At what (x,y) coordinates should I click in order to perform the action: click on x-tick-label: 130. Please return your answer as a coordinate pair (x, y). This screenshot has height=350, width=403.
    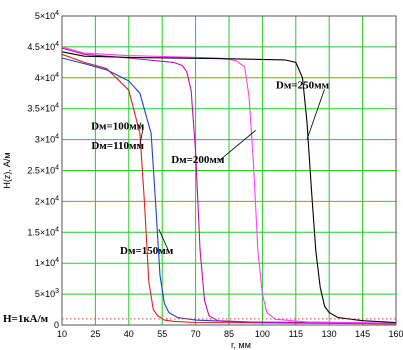
    Looking at the image, I should click on (329, 334).